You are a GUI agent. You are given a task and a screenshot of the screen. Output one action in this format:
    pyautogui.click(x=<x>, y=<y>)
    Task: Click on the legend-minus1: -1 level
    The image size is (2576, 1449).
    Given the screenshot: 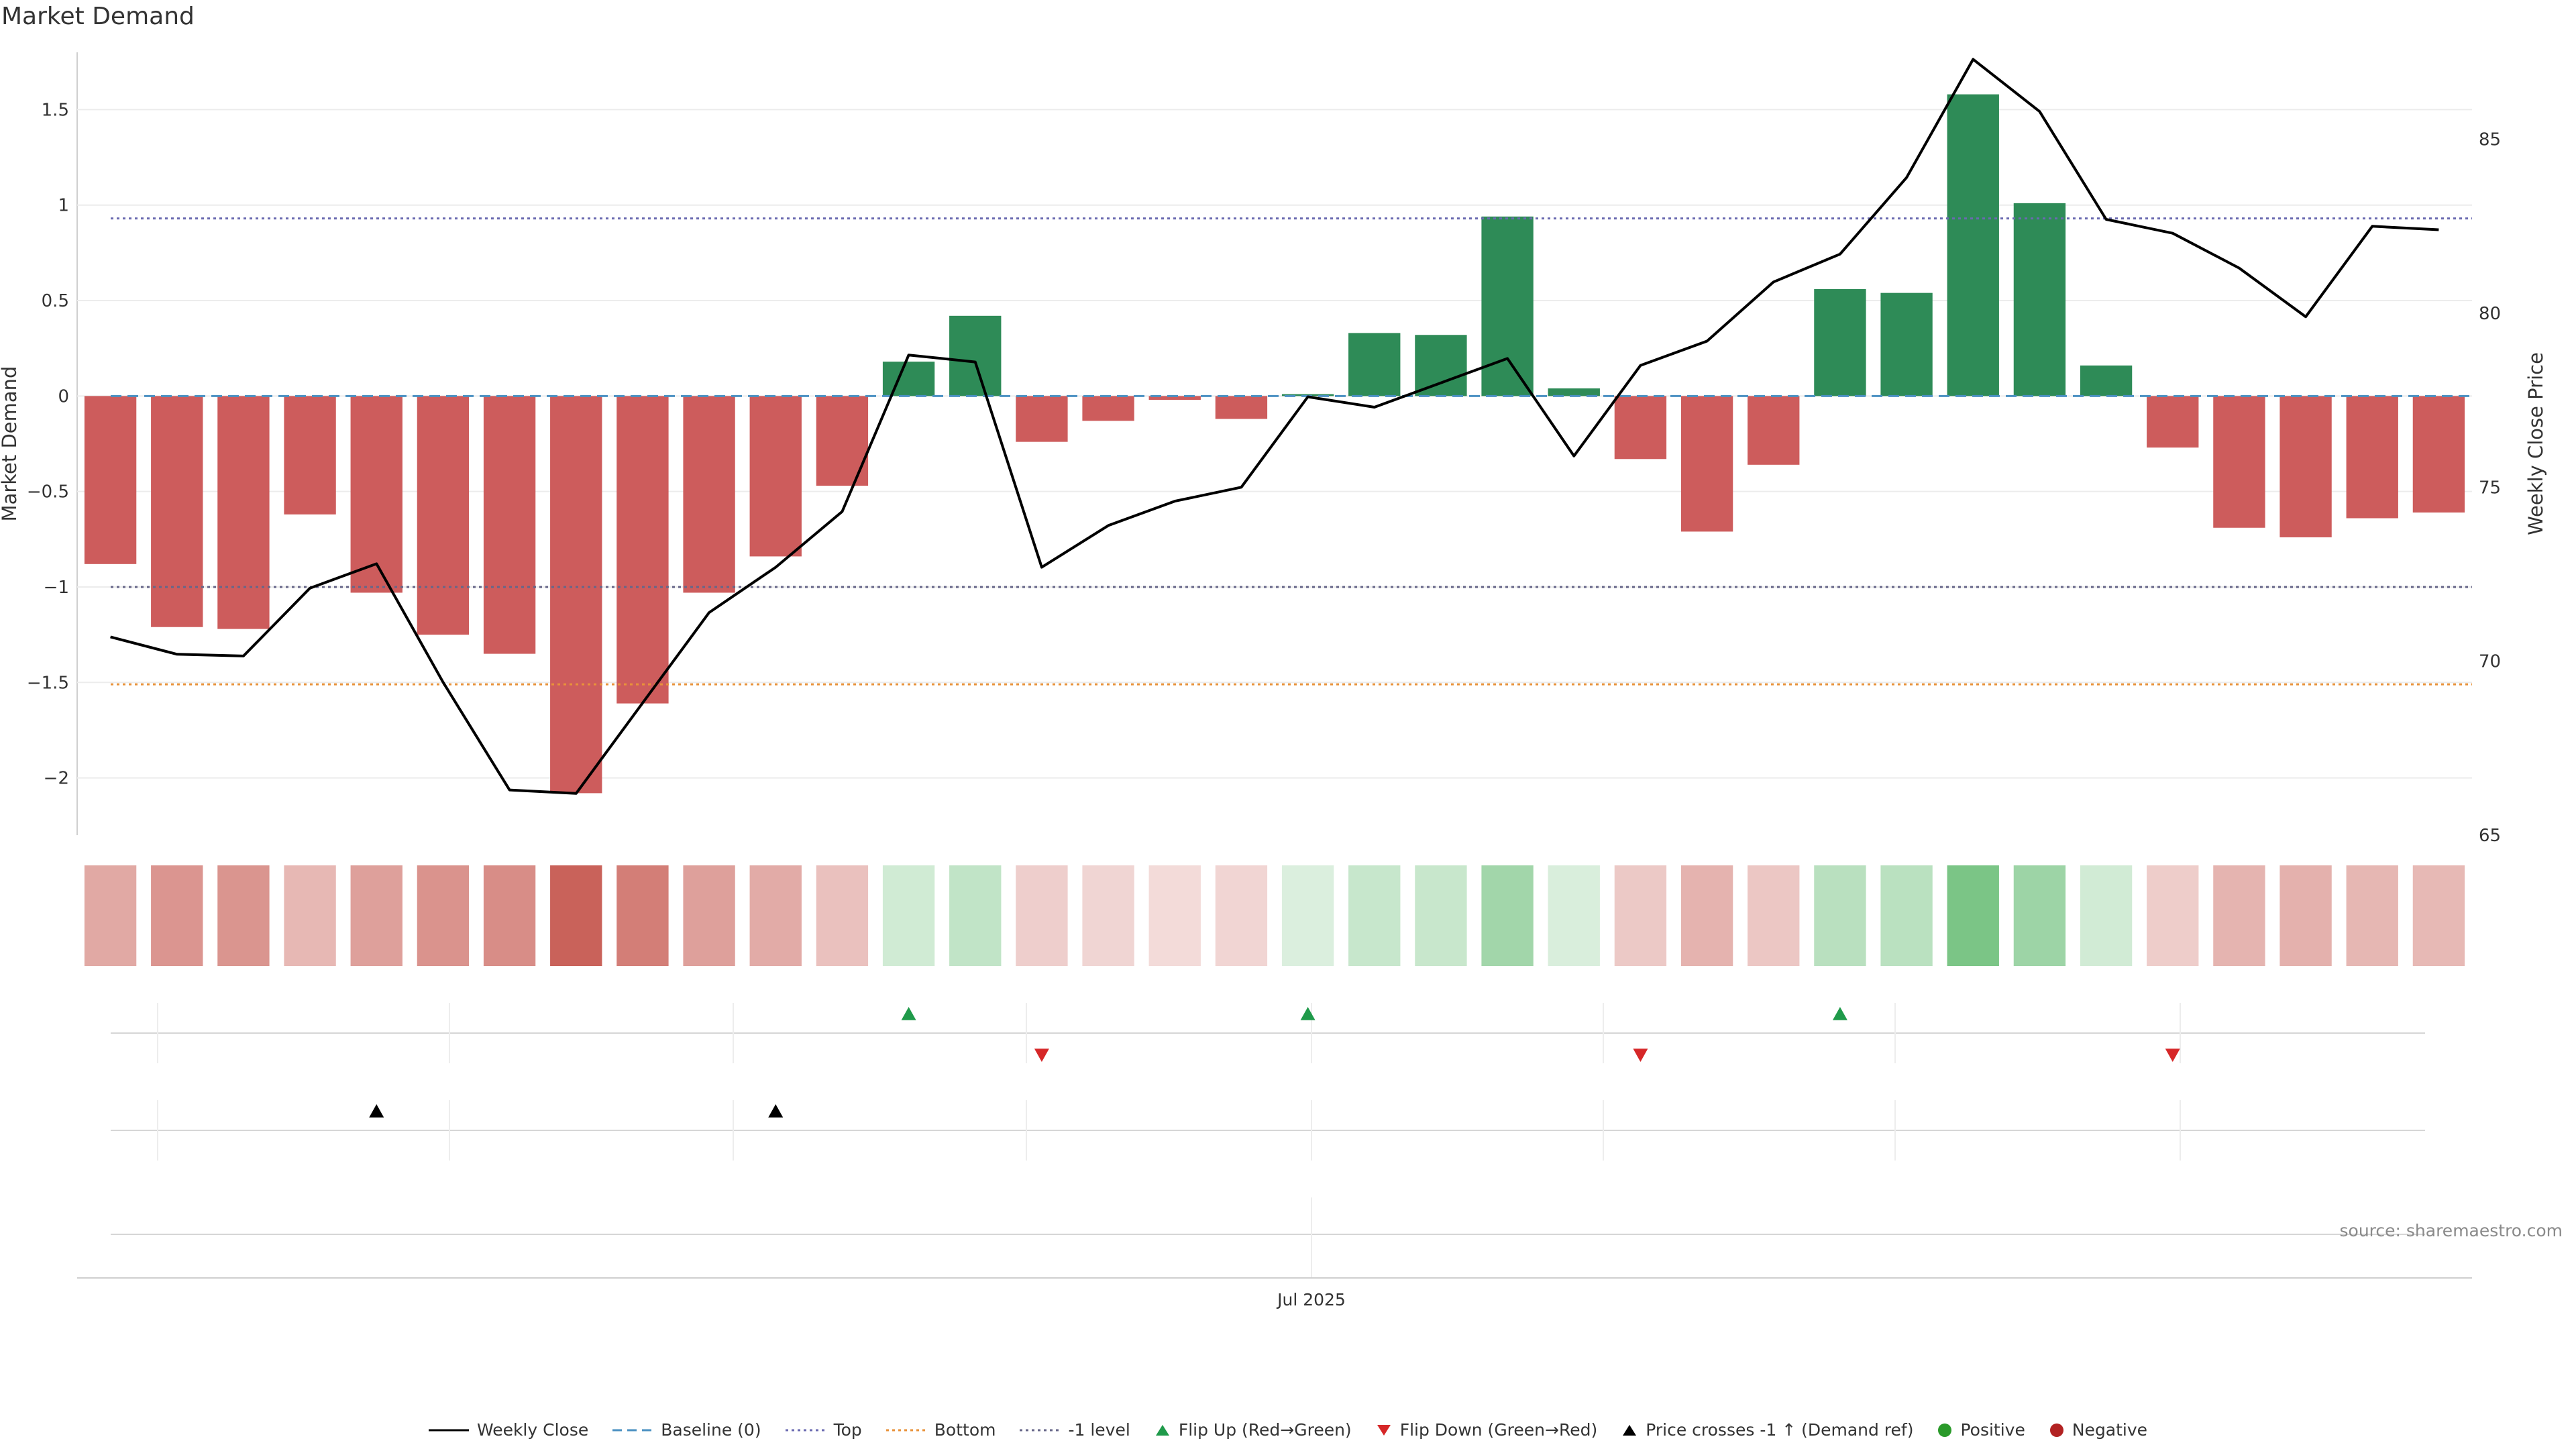 What is the action you would take?
    pyautogui.click(x=1075, y=1430)
    